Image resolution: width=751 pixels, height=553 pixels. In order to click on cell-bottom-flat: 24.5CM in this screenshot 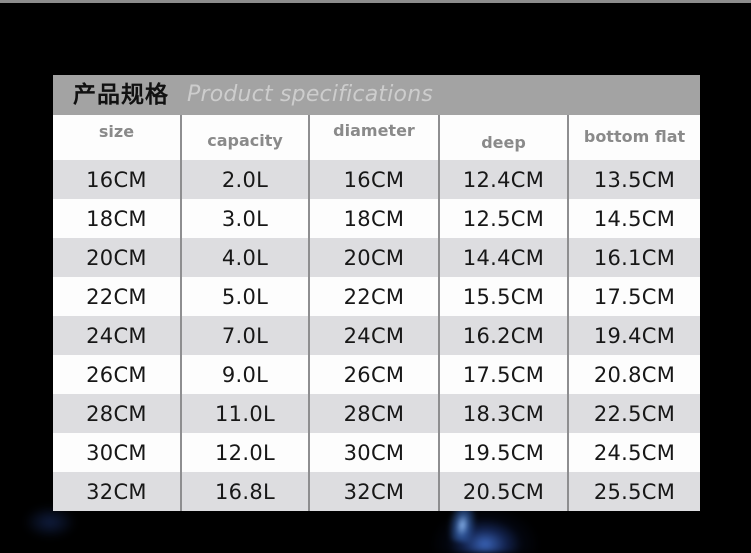, I will do `click(633, 452)`.